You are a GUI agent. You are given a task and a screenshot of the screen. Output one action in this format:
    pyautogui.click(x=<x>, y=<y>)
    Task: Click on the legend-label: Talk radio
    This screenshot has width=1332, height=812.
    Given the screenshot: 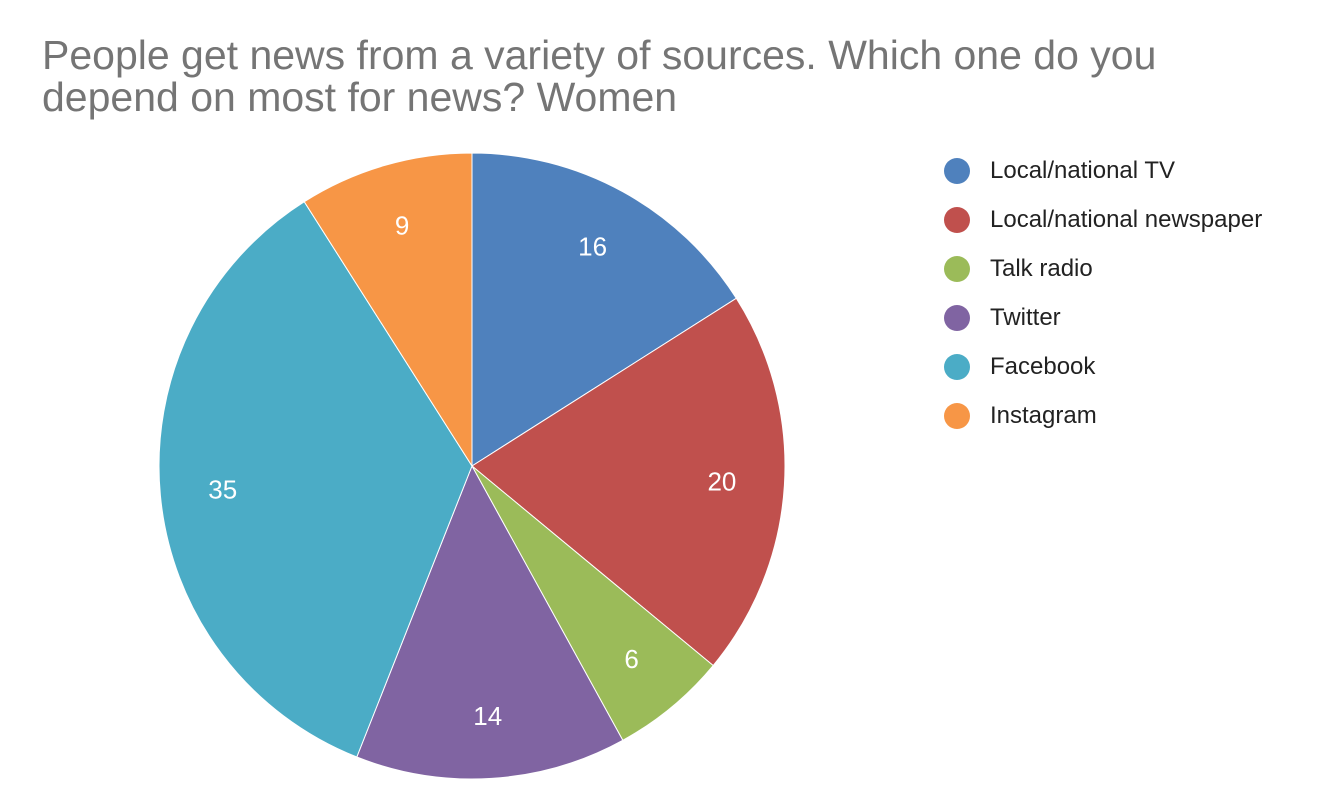 What is the action you would take?
    pyautogui.click(x=1041, y=268)
    